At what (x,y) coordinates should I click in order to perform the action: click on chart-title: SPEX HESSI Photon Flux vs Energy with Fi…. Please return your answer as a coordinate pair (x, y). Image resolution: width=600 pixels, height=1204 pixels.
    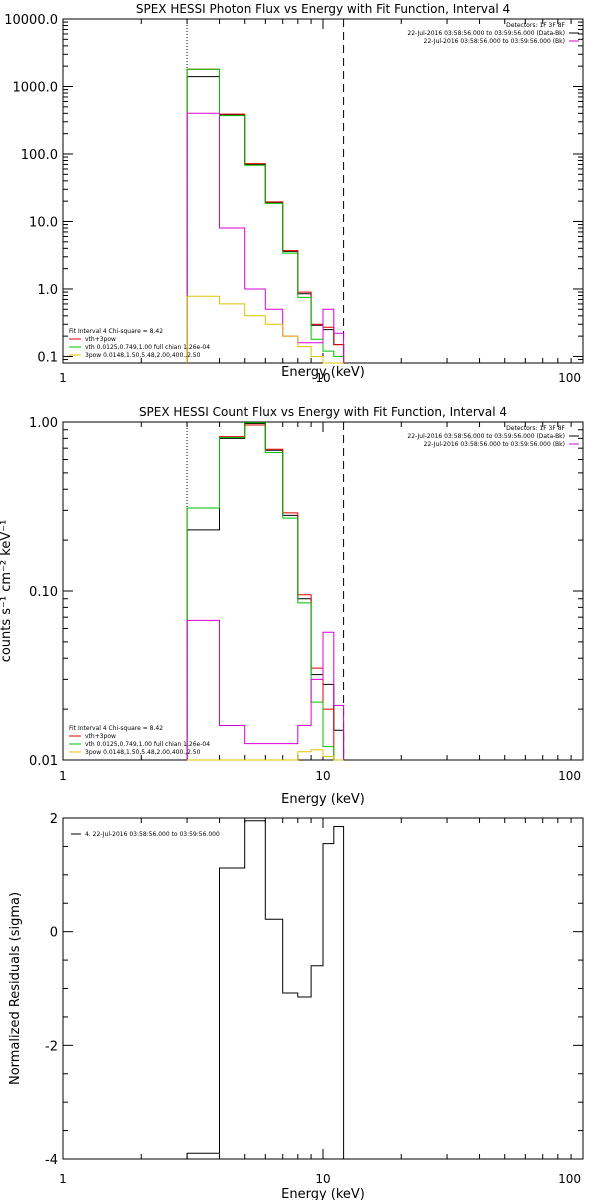
    Looking at the image, I should click on (323, 9).